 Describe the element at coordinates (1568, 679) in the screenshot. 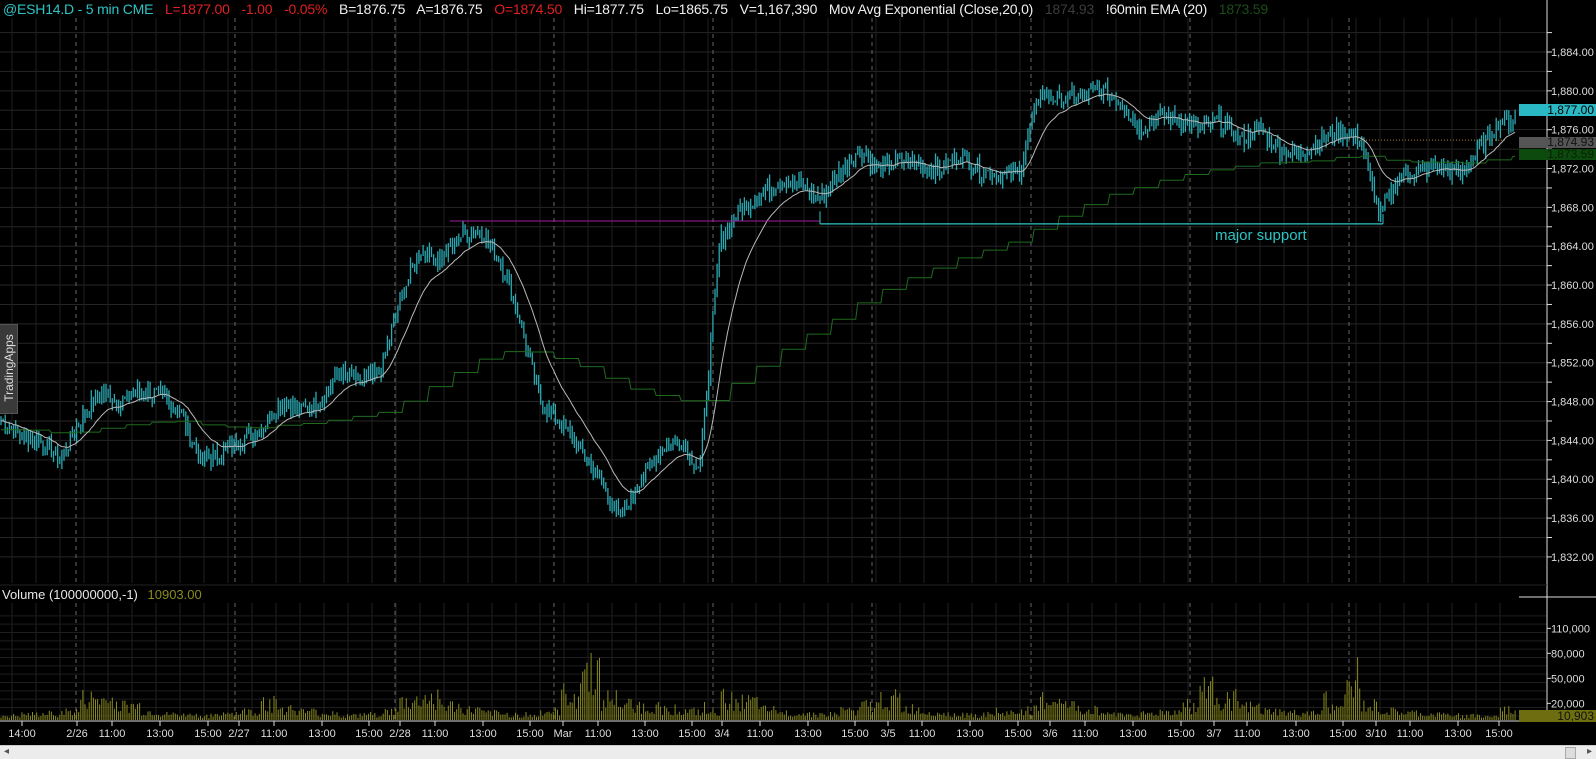

I see `volume-tick-label: 50,000` at that location.